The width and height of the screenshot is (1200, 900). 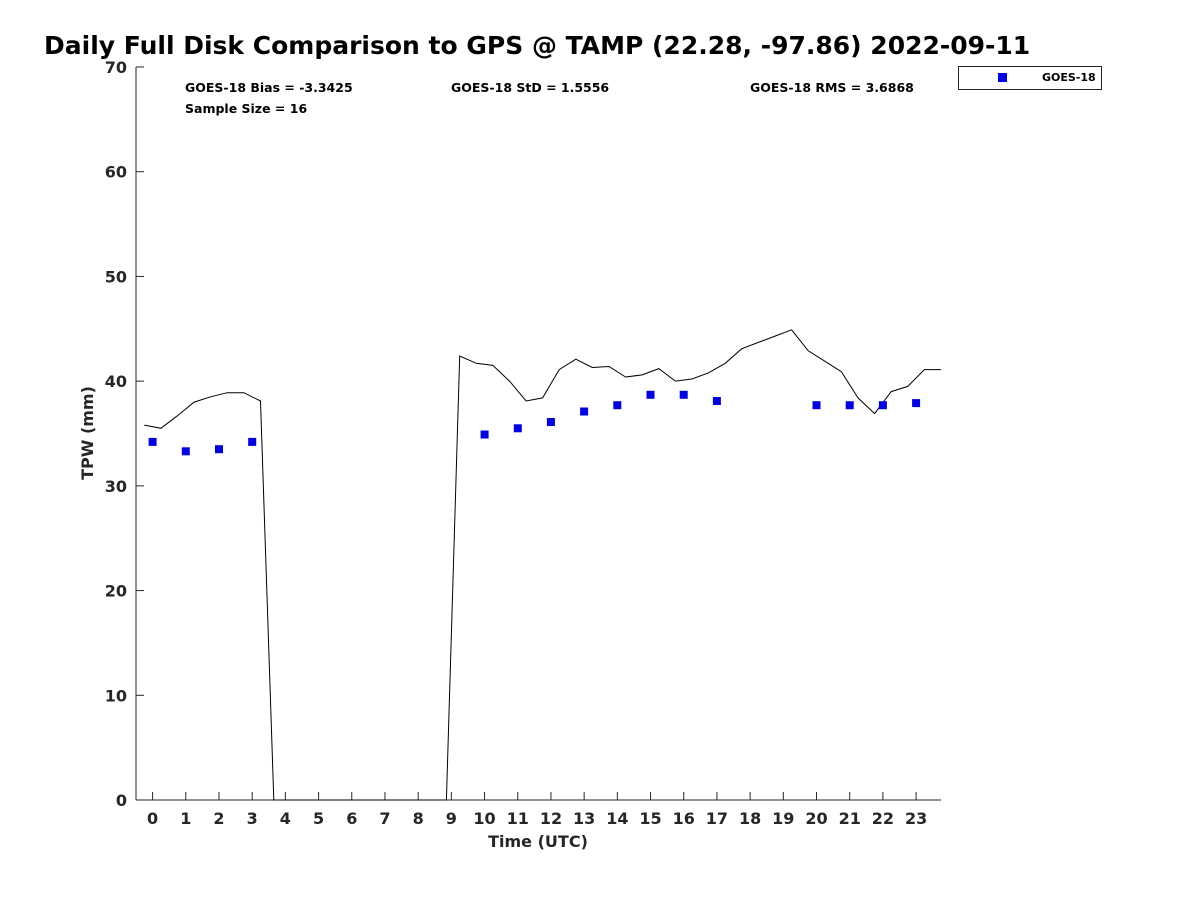 I want to click on x-tick-label: 6, so click(x=351, y=818).